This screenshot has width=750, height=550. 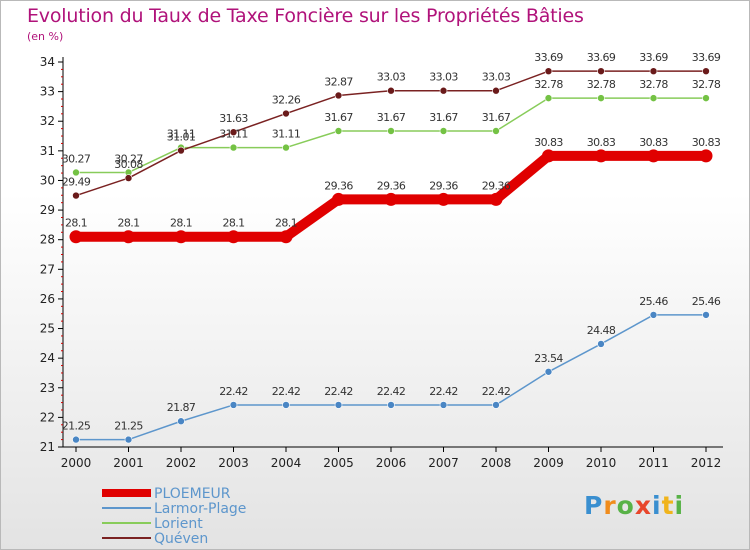 I want to click on x-tick-label: 2005, so click(x=338, y=463).